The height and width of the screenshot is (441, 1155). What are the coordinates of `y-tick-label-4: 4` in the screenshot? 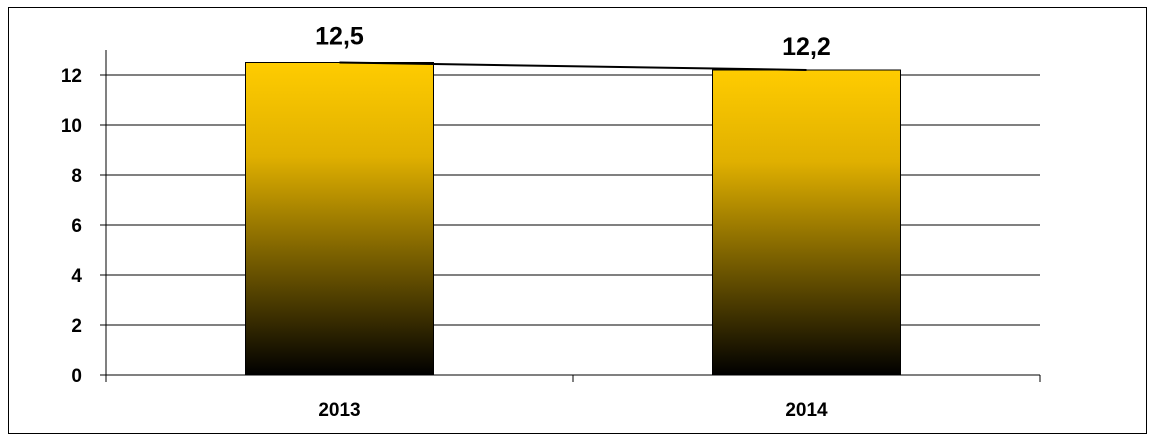 It's located at (76, 276).